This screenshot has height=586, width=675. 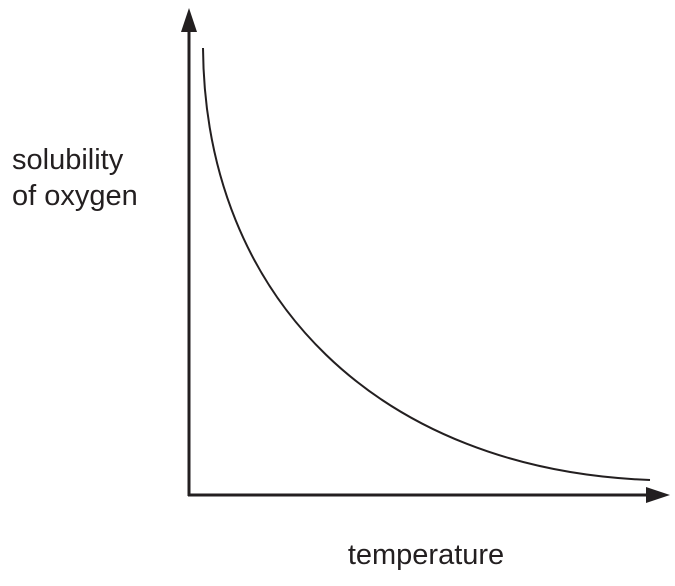 I want to click on y-axis-label: solubility, so click(x=68, y=160).